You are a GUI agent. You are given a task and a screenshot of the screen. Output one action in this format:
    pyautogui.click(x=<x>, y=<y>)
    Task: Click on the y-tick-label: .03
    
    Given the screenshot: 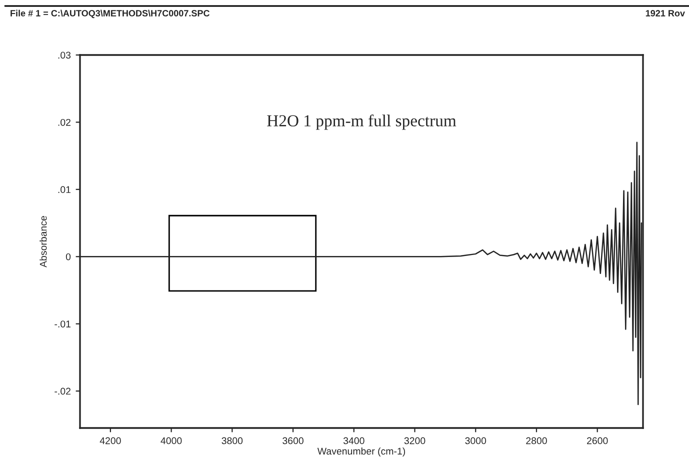 What is the action you would take?
    pyautogui.click(x=64, y=55)
    